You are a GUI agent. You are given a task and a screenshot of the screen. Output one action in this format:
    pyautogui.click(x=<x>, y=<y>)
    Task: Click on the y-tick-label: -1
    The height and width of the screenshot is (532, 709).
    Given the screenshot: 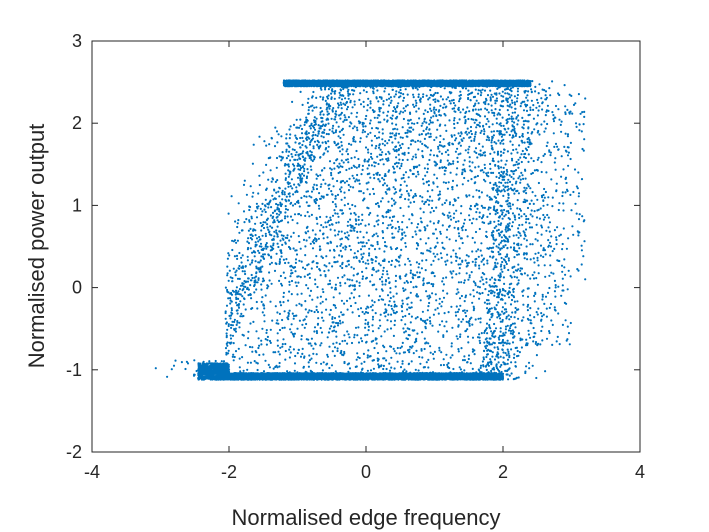 What is the action you would take?
    pyautogui.click(x=74, y=370)
    